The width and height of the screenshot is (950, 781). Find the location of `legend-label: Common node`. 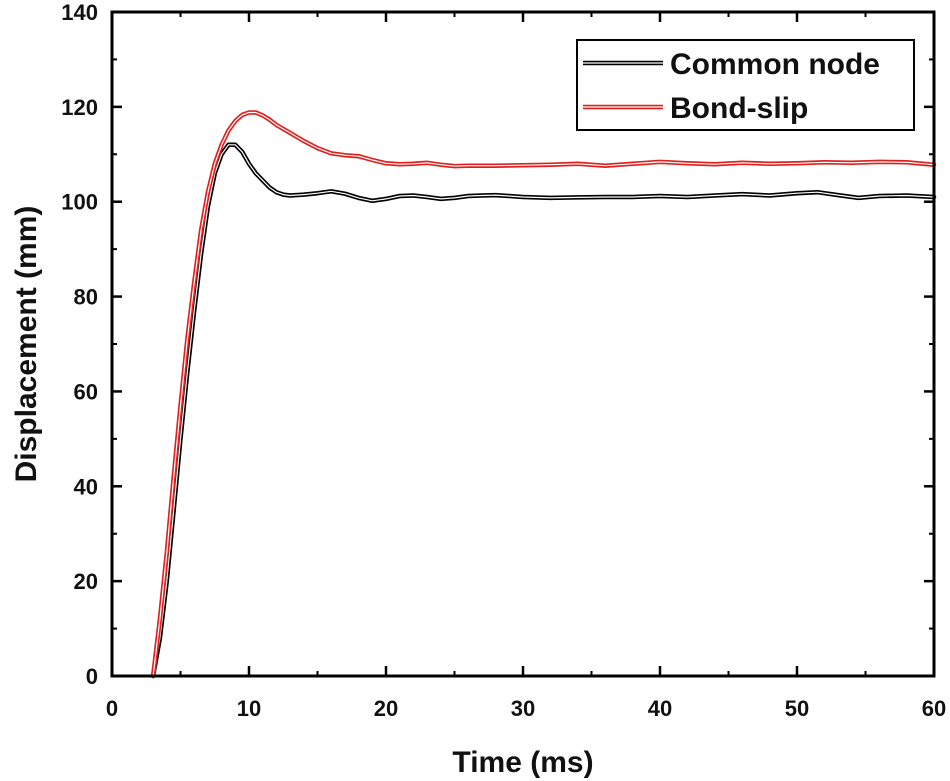

legend-label: Common node is located at coordinates (775, 64).